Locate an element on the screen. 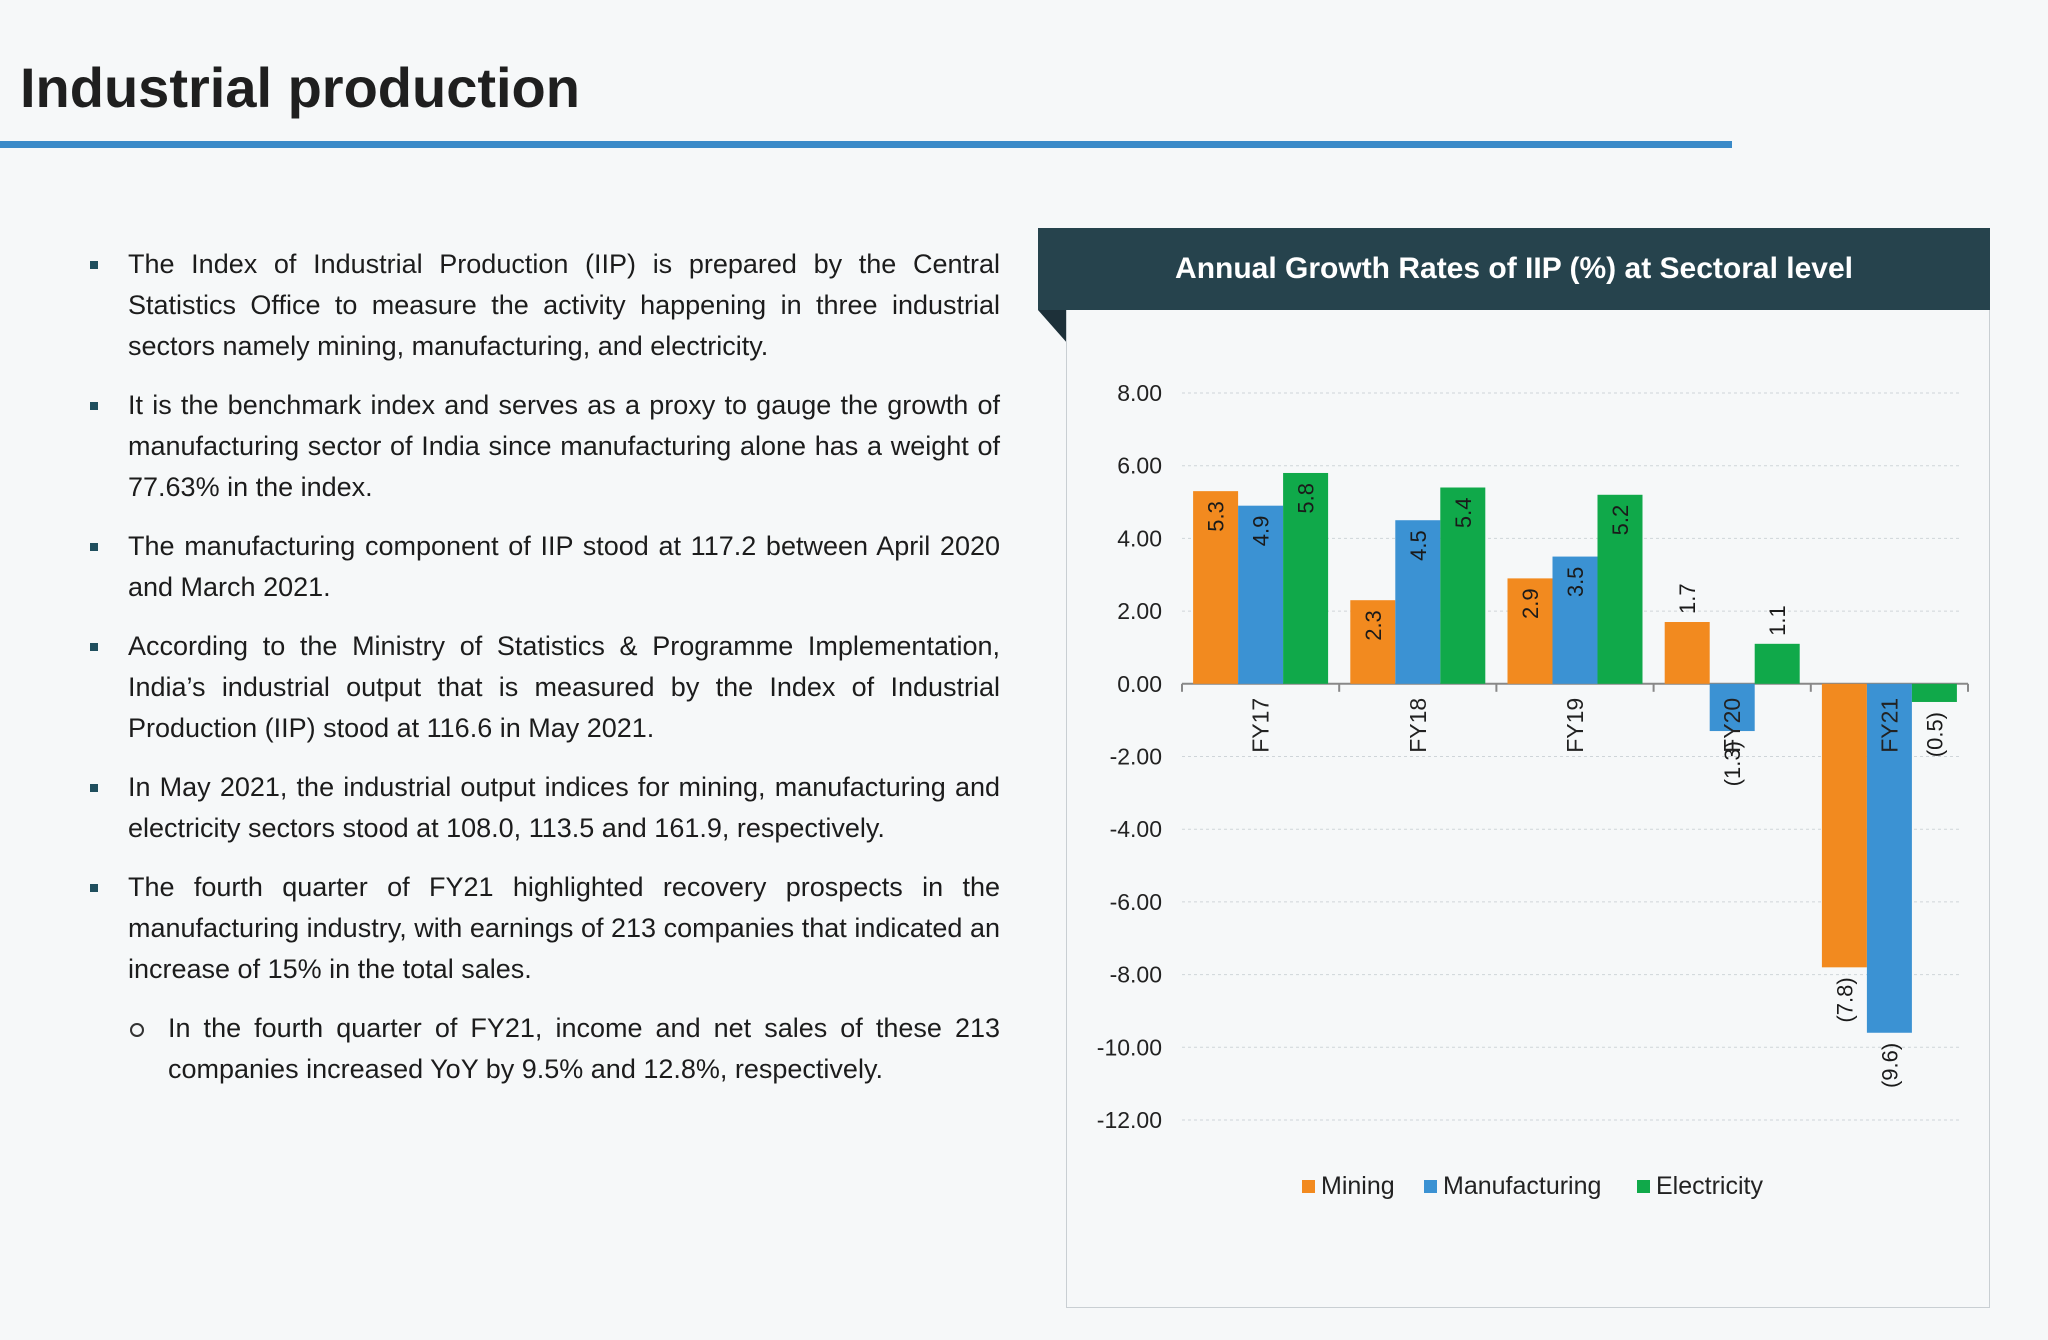 The image size is (2048, 1340). bar-electricity-fy21 is located at coordinates (1934, 692).